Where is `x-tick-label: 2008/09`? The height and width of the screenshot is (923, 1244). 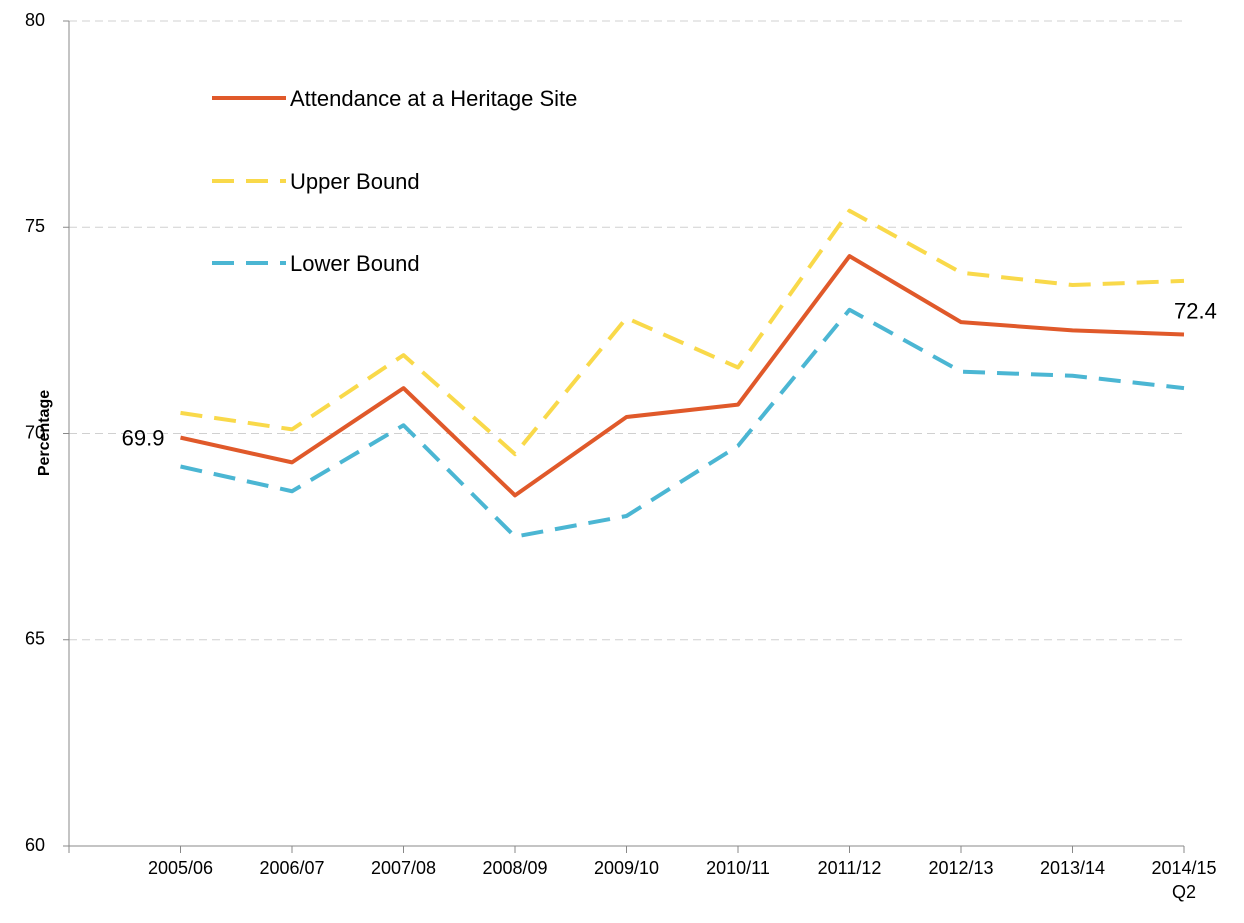 x-tick-label: 2008/09 is located at coordinates (515, 868).